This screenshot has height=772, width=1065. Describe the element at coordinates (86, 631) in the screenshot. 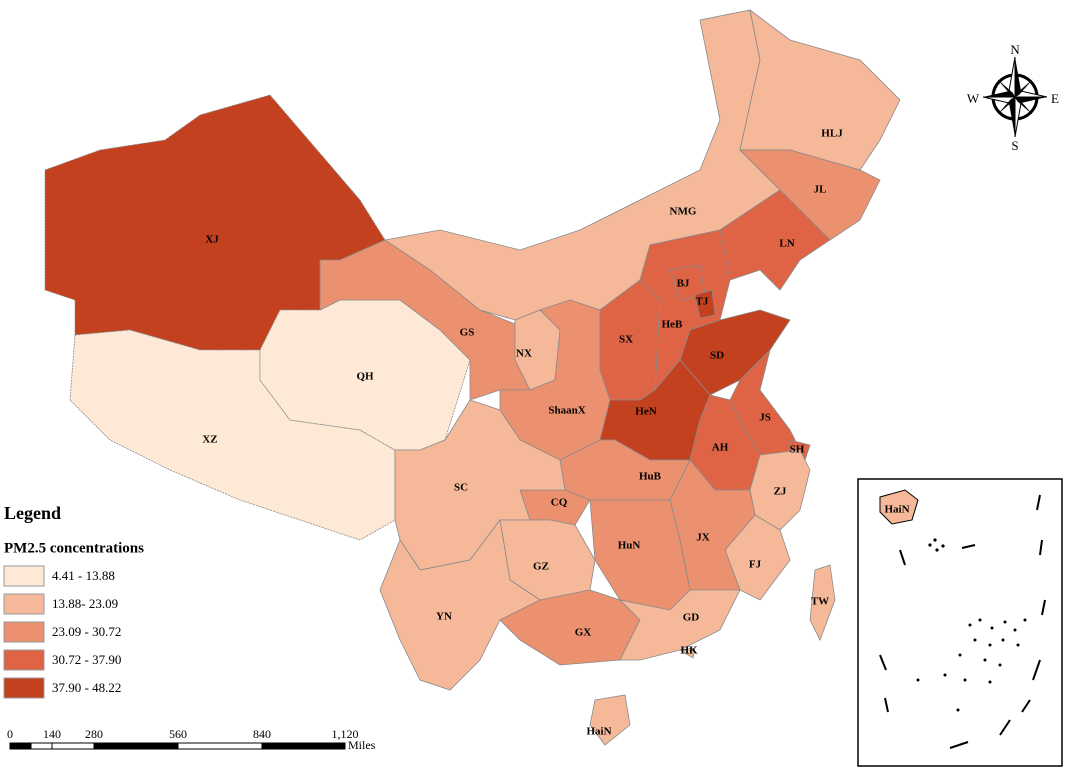

I see `legend-label: 23.09 - 30.72` at that location.